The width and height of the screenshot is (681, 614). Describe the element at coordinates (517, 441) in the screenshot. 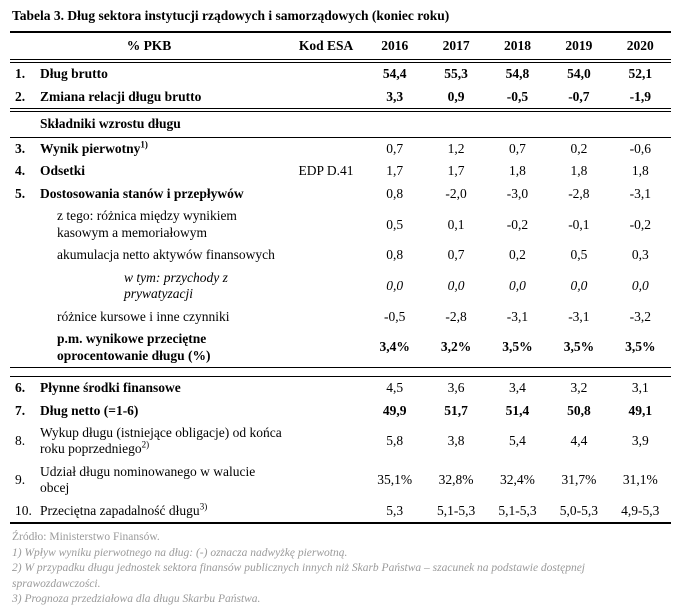

I see `value-cell: 5,4` at that location.